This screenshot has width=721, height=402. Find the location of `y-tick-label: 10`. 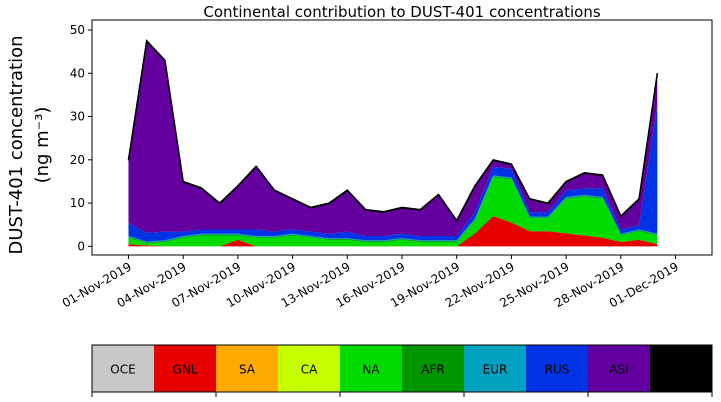

y-tick-label: 10 is located at coordinates (77, 203).